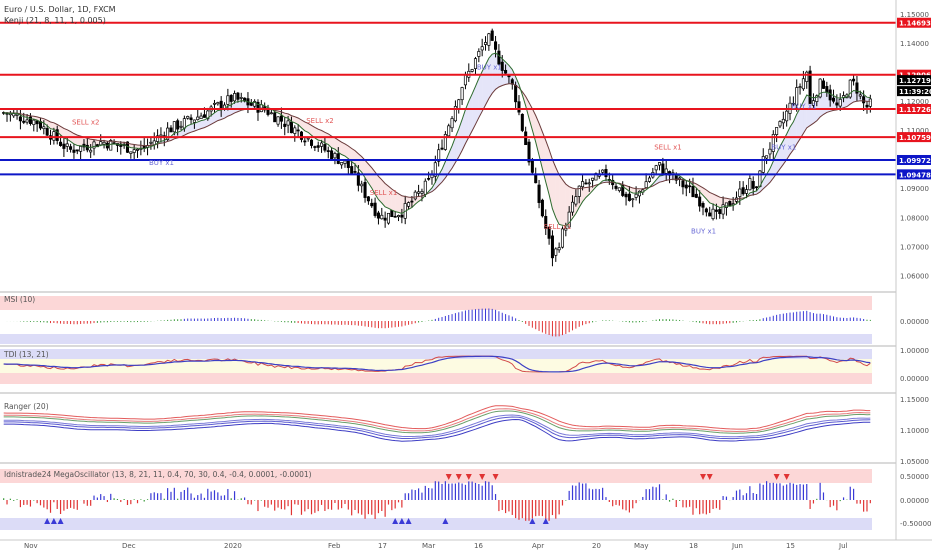 The height and width of the screenshot is (550, 932). What do you see at coordinates (26, 354) in the screenshot?
I see `tdi-title: TDI (13, 21)` at bounding box center [26, 354].